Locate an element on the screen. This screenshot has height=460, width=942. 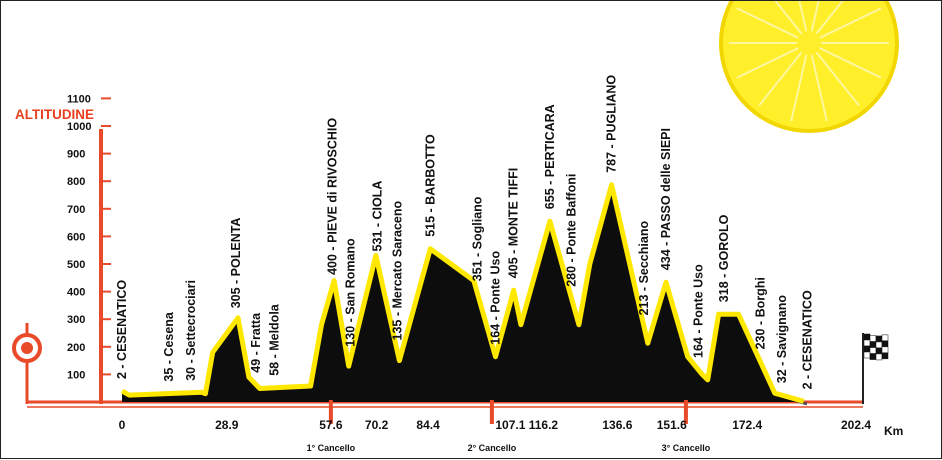
location-label: 58 - Meldola is located at coordinates (274, 339).